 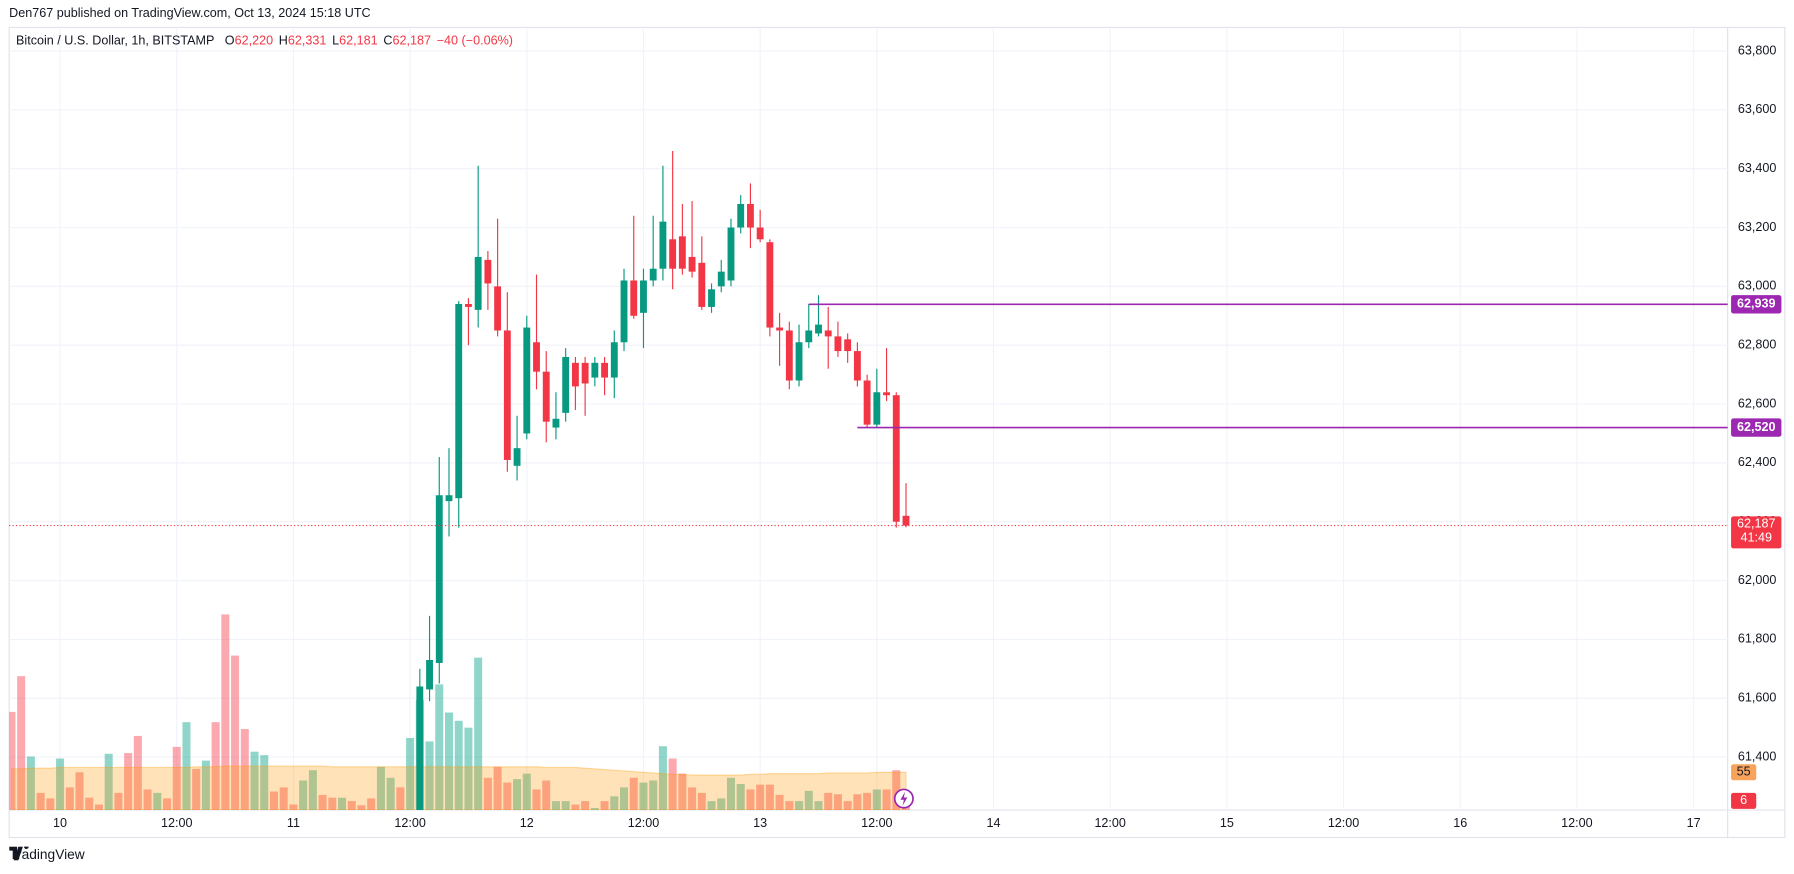 What do you see at coordinates (358, 41) in the screenshot?
I see `legend-value: 62,181` at bounding box center [358, 41].